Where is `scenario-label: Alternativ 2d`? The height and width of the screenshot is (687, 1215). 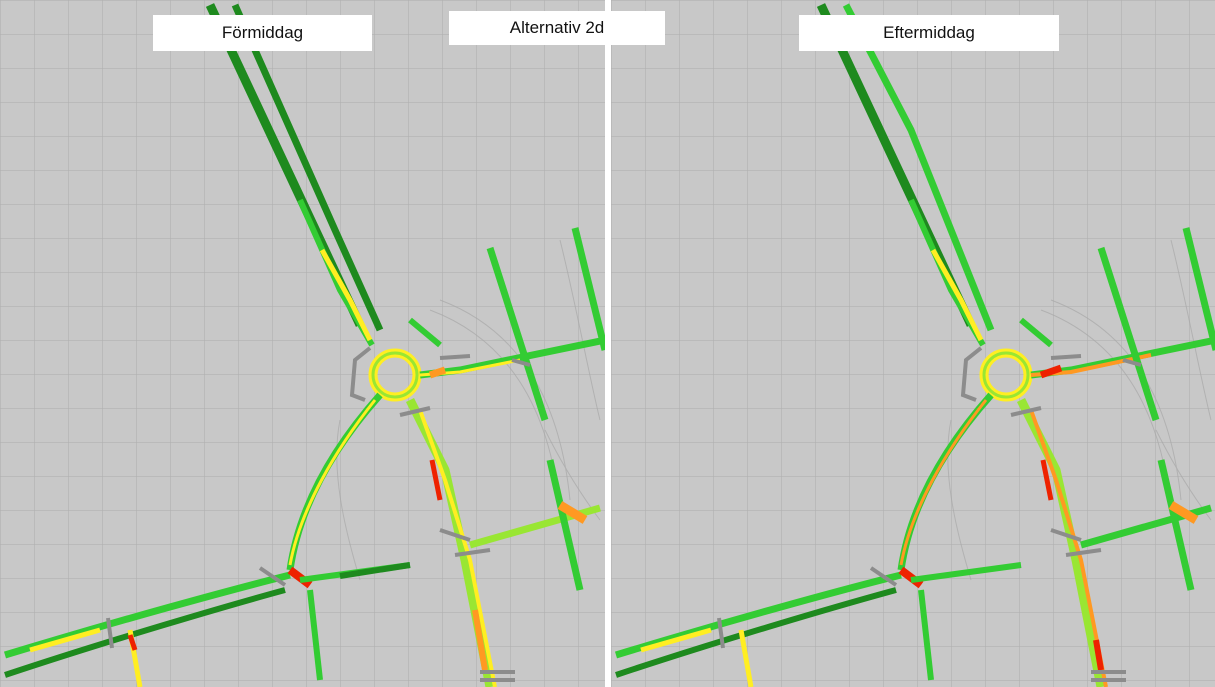 scenario-label: Alternativ 2d is located at coordinates (557, 28).